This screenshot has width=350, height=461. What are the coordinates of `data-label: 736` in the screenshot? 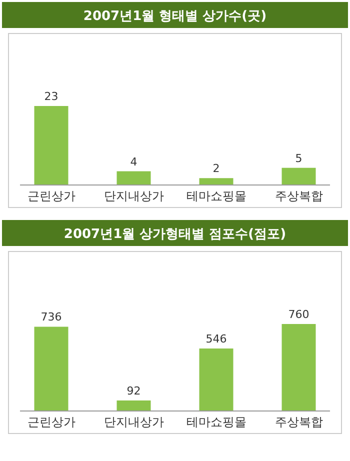 It's located at (51, 317).